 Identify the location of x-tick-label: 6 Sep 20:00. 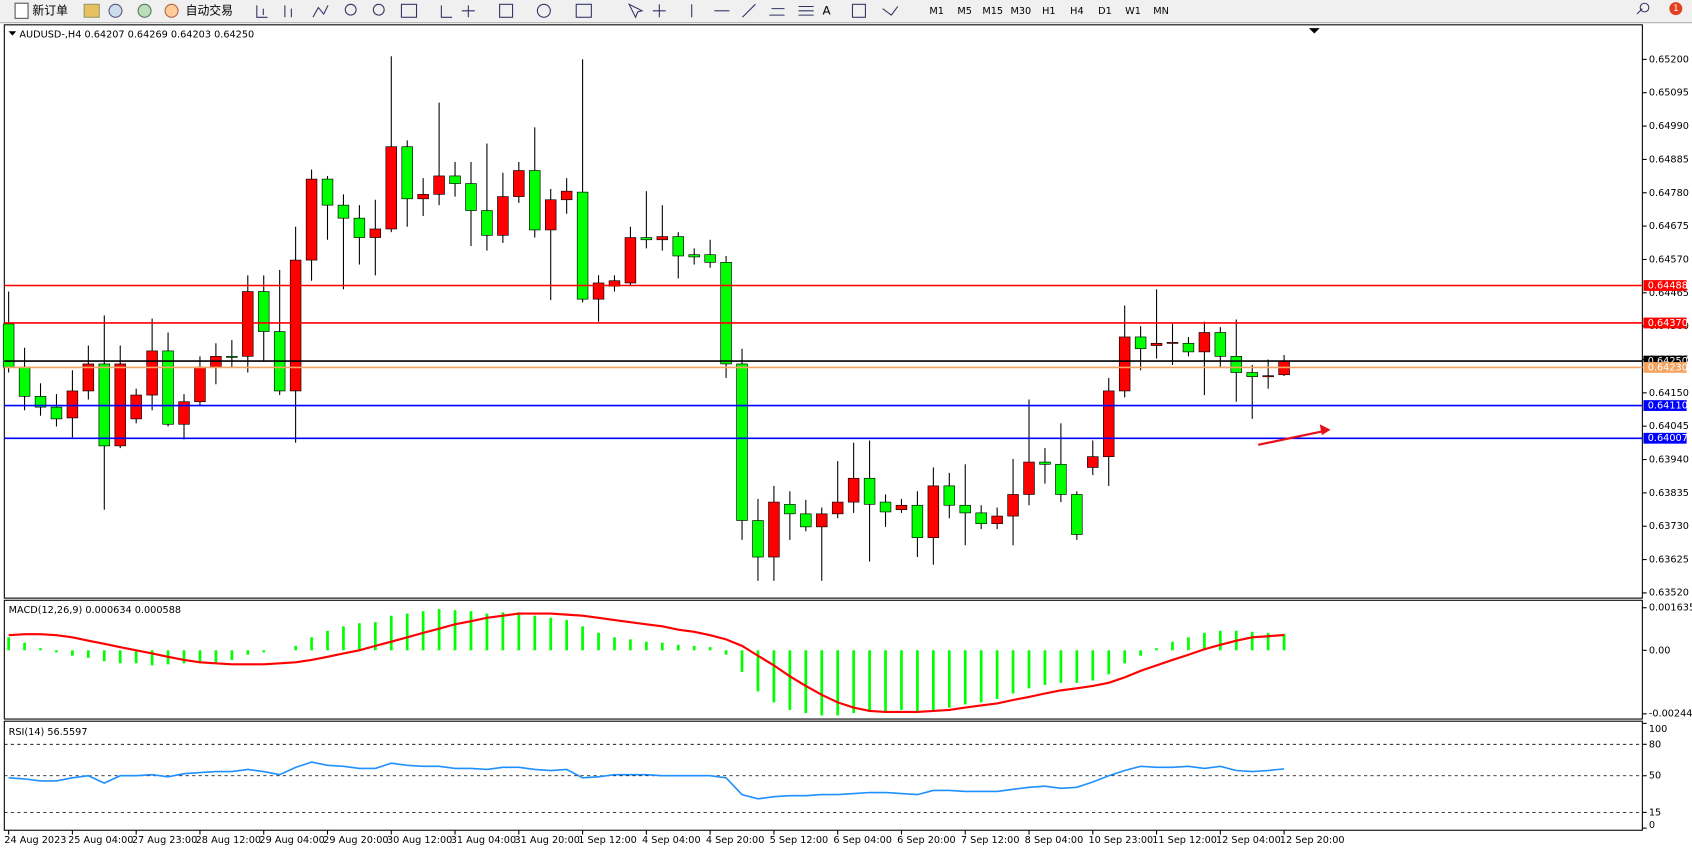
(926, 840).